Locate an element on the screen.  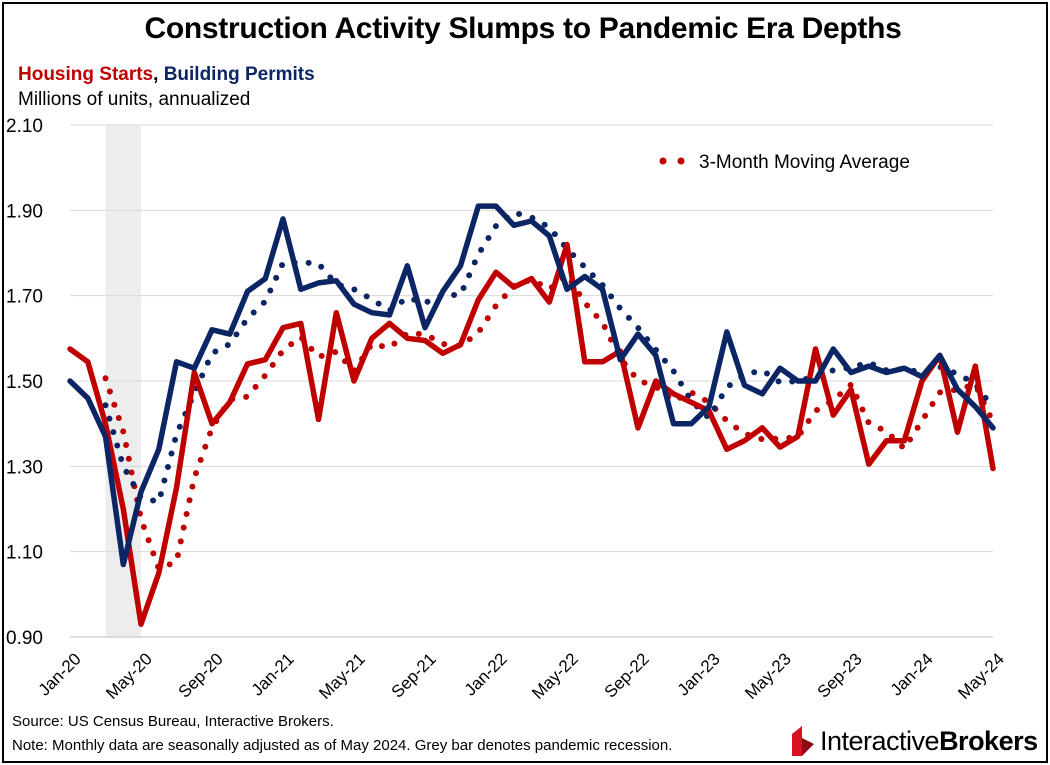
subtitle-housing-starts: Housing Starts is located at coordinates (86, 74).